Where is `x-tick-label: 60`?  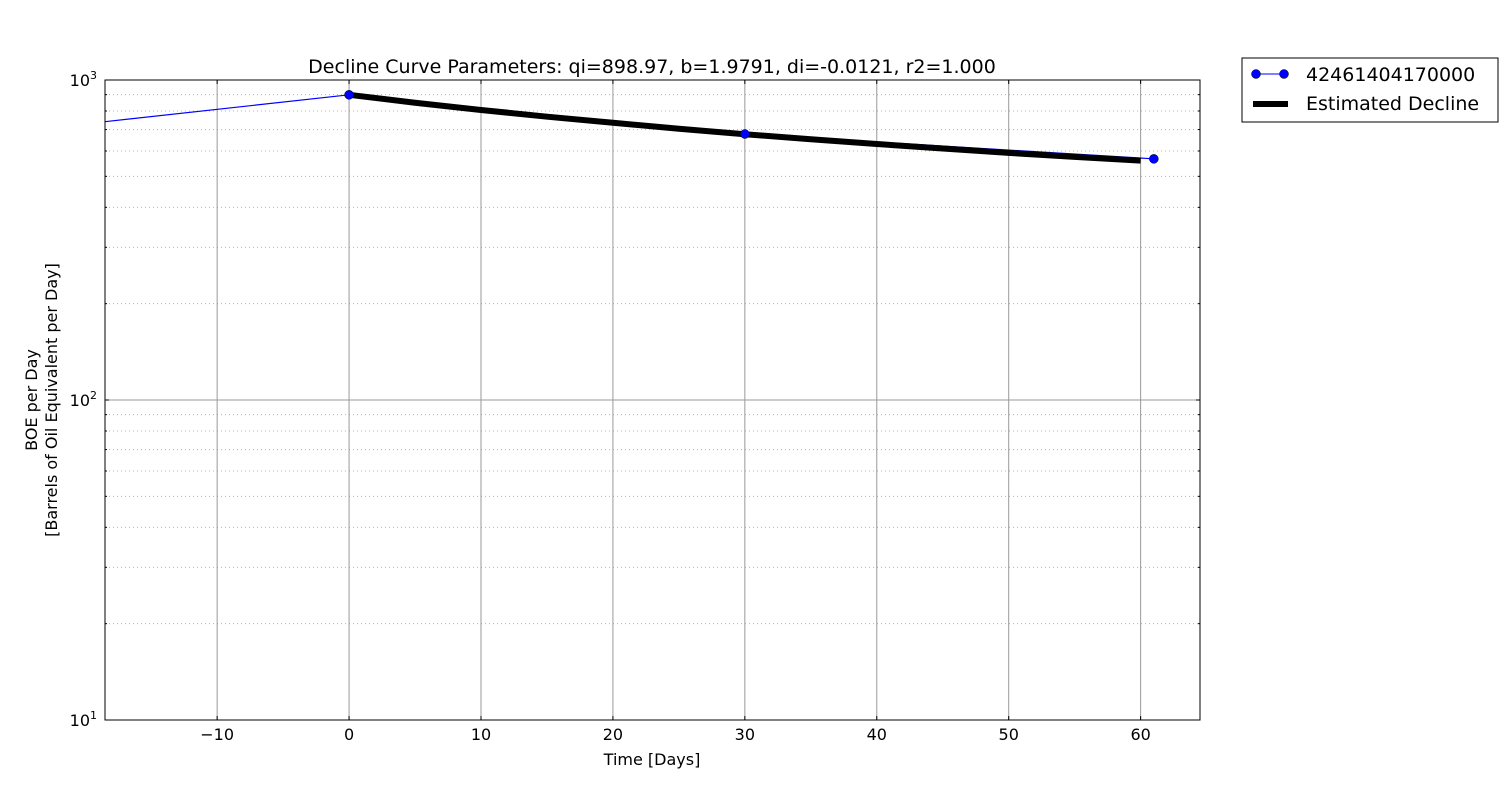 x-tick-label: 60 is located at coordinates (1140, 734).